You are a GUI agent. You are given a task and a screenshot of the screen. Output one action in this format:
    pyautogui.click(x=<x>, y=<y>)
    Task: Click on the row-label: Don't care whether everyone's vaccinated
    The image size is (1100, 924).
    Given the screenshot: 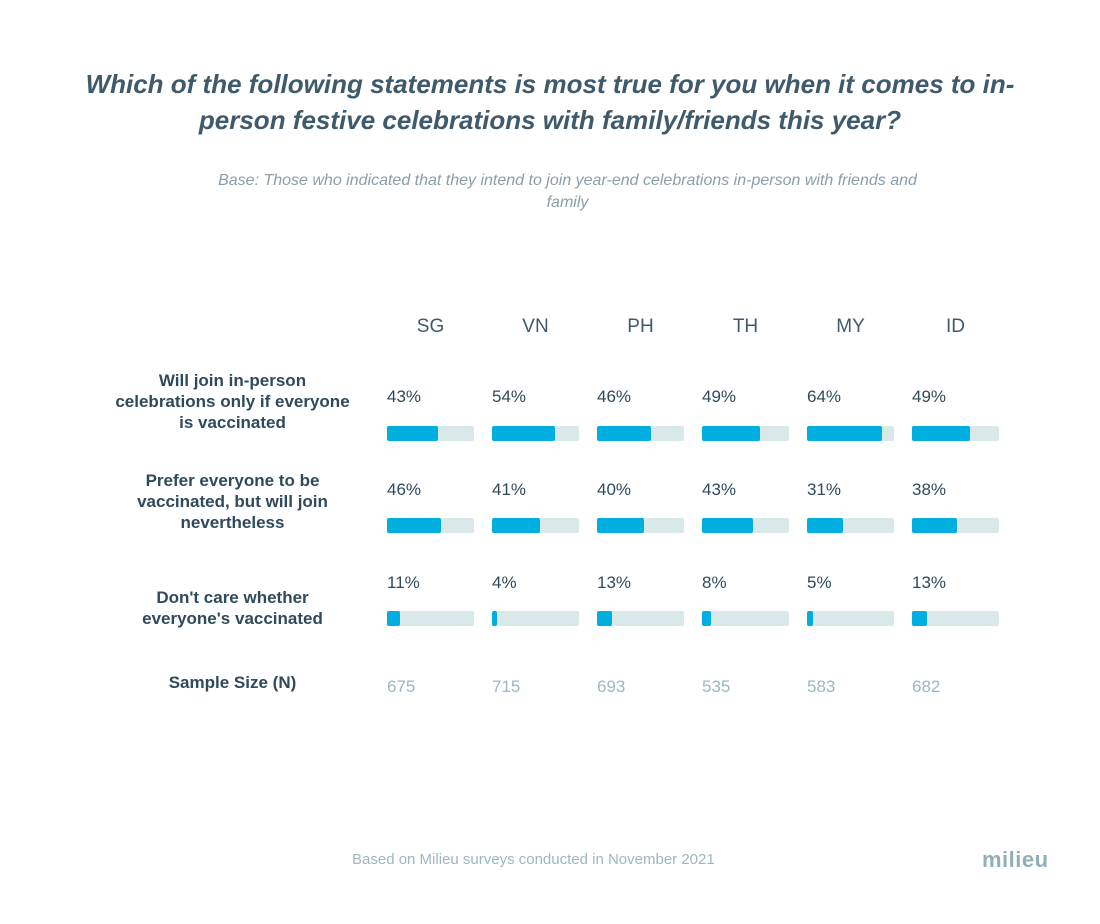 What is the action you would take?
    pyautogui.click(x=232, y=608)
    